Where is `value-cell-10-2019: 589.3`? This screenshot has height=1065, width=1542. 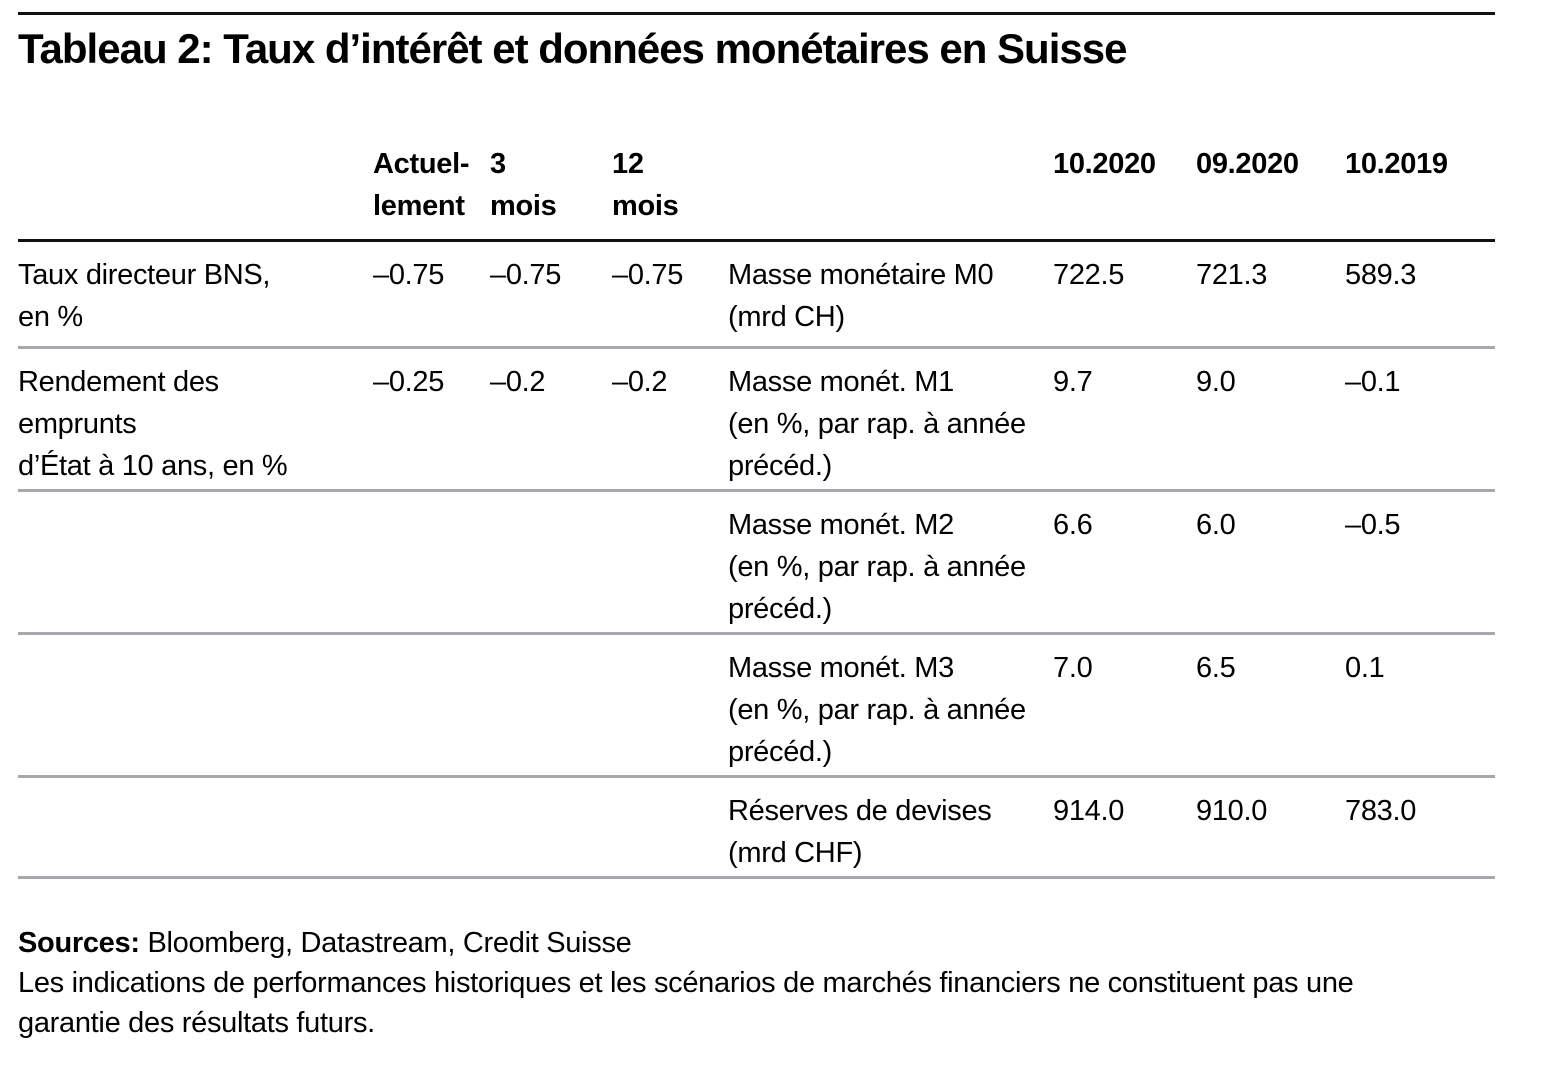
value-cell-10-2019: 589.3 is located at coordinates (1381, 275).